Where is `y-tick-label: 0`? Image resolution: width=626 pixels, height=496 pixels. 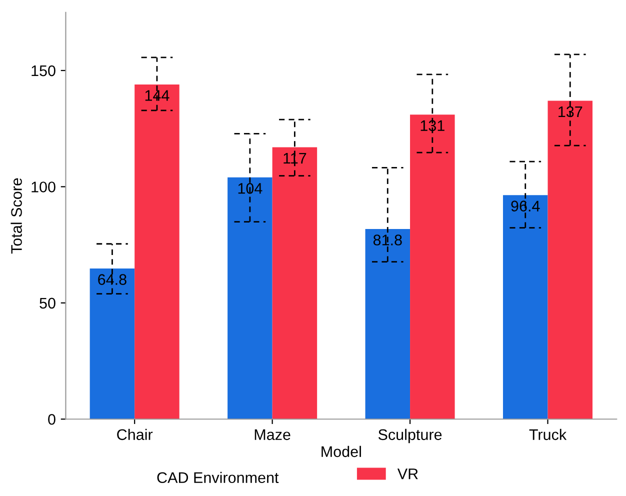
y-tick-label: 0 is located at coordinates (52, 419).